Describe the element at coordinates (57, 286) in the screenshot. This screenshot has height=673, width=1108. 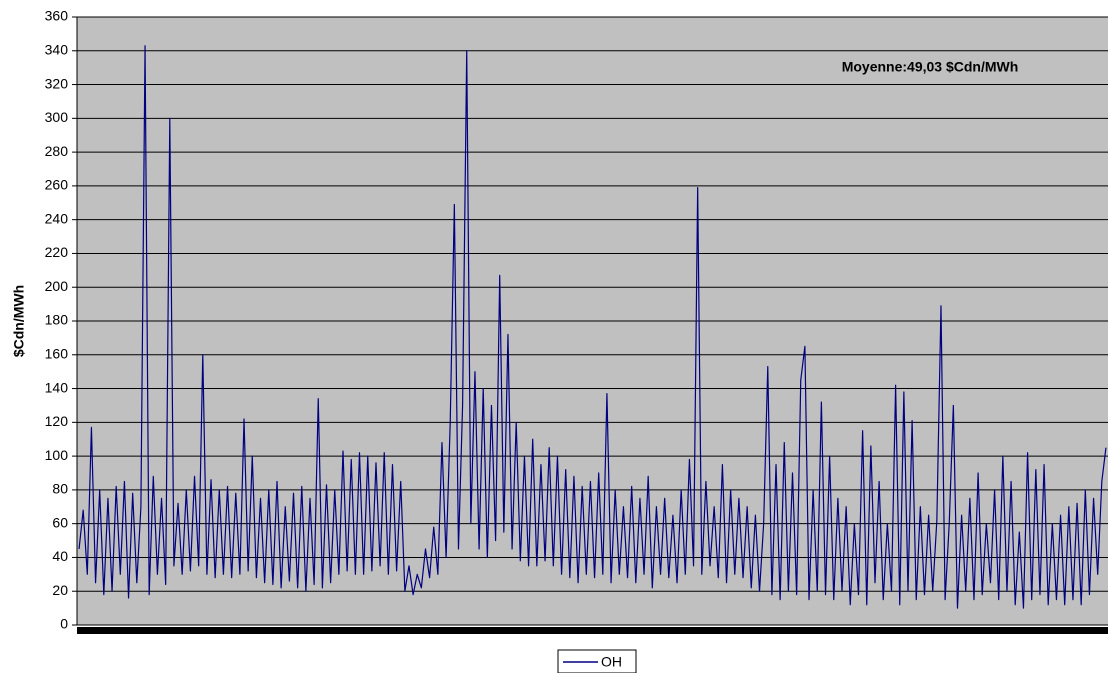
I see `y-tick-label: 200` at that location.